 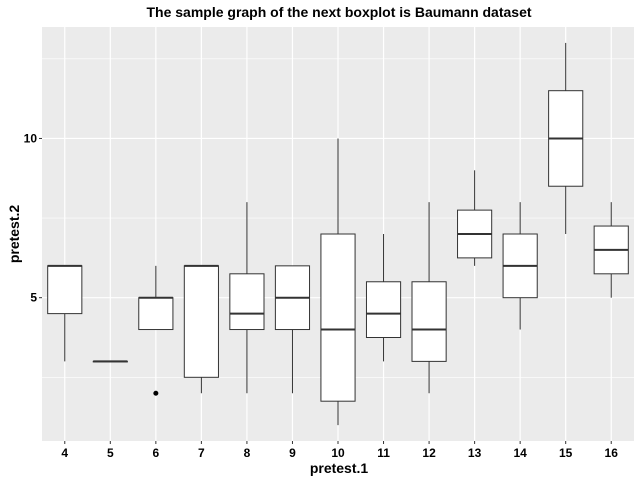 I want to click on x-tick-label: 8, so click(x=247, y=453).